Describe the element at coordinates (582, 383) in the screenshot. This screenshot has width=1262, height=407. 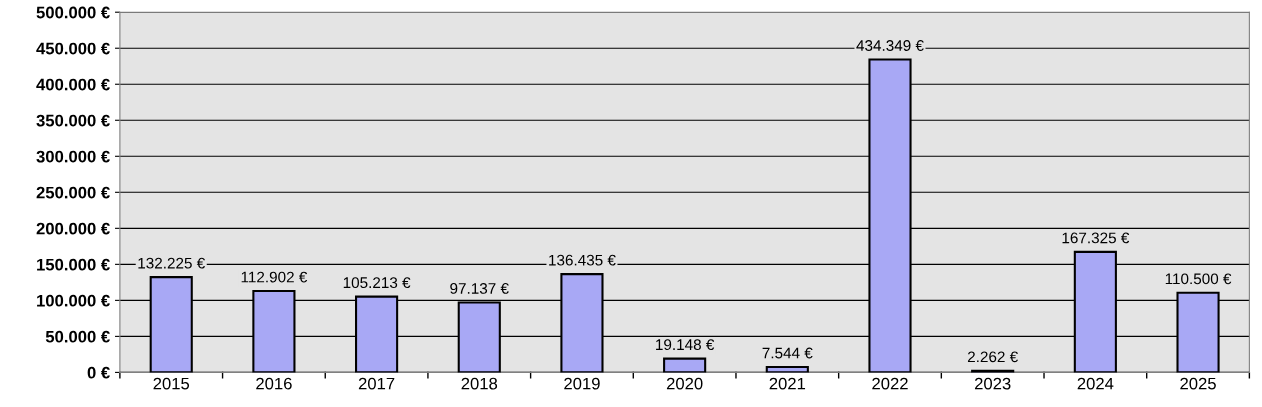
I see `x-tick-label: 2019` at that location.